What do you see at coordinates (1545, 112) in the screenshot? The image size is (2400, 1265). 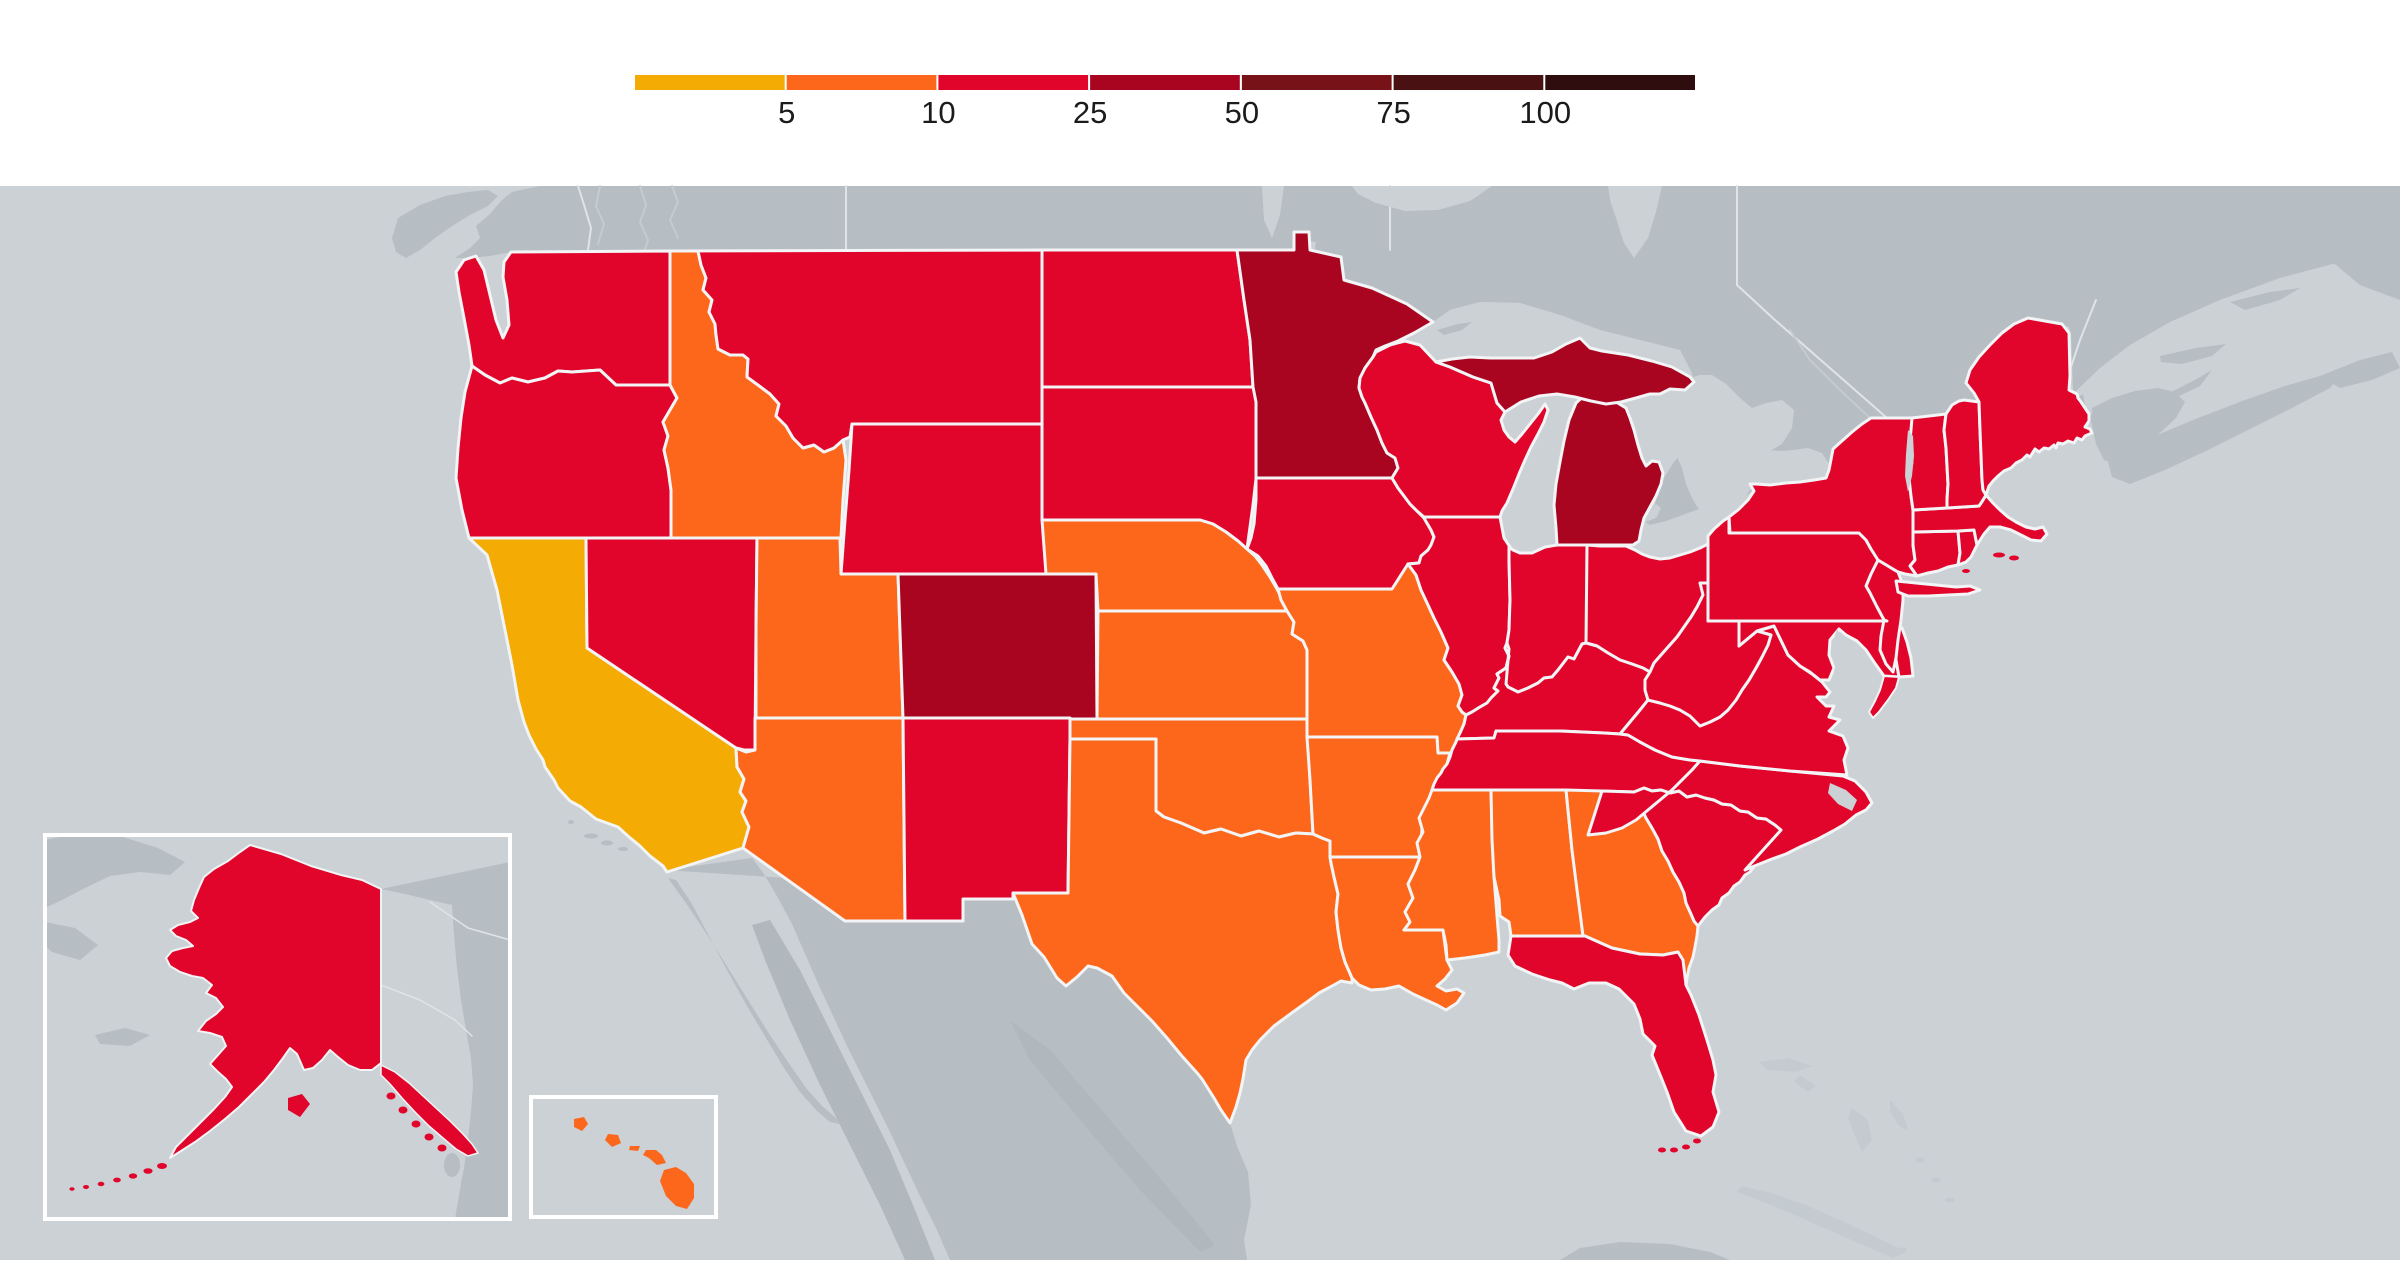 I see `svg-text: 100` at bounding box center [1545, 112].